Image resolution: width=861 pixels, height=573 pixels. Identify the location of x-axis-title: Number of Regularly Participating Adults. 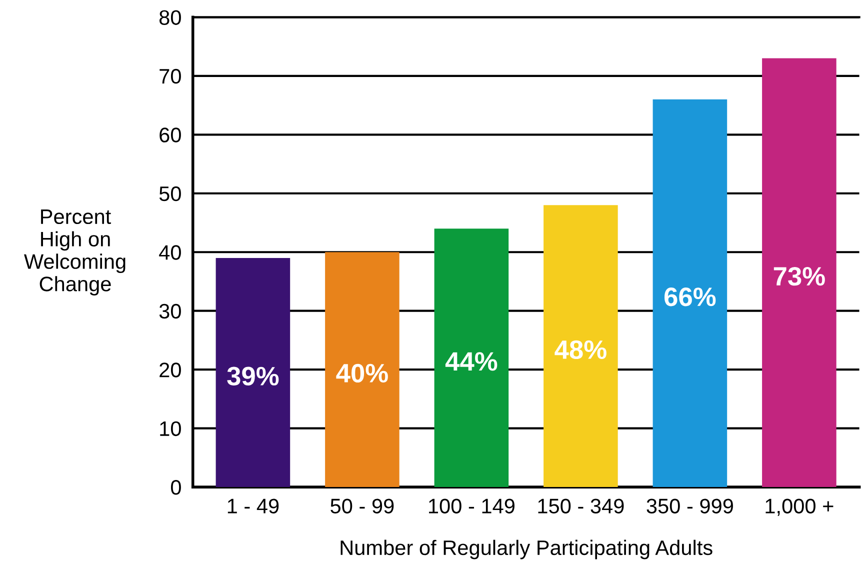
(526, 550).